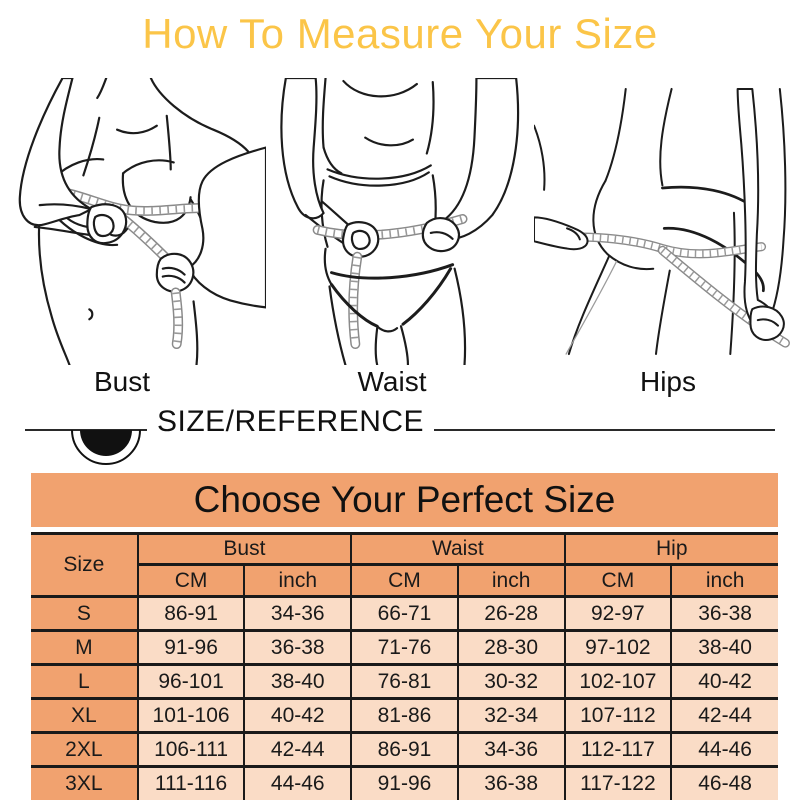 The width and height of the screenshot is (800, 800). What do you see at coordinates (618, 613) in the screenshot?
I see `value-cell: 92-97` at bounding box center [618, 613].